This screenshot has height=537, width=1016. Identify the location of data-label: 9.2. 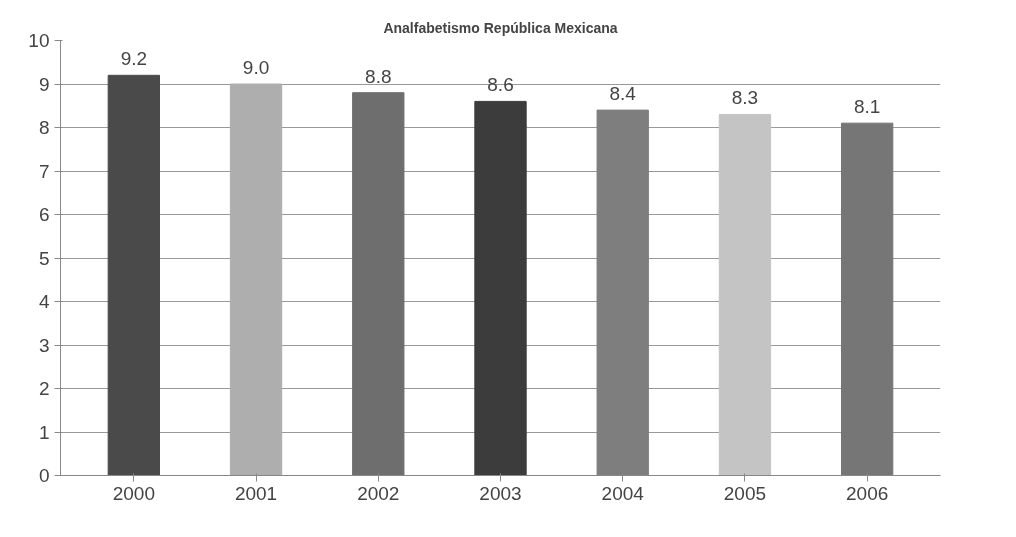
(134, 59).